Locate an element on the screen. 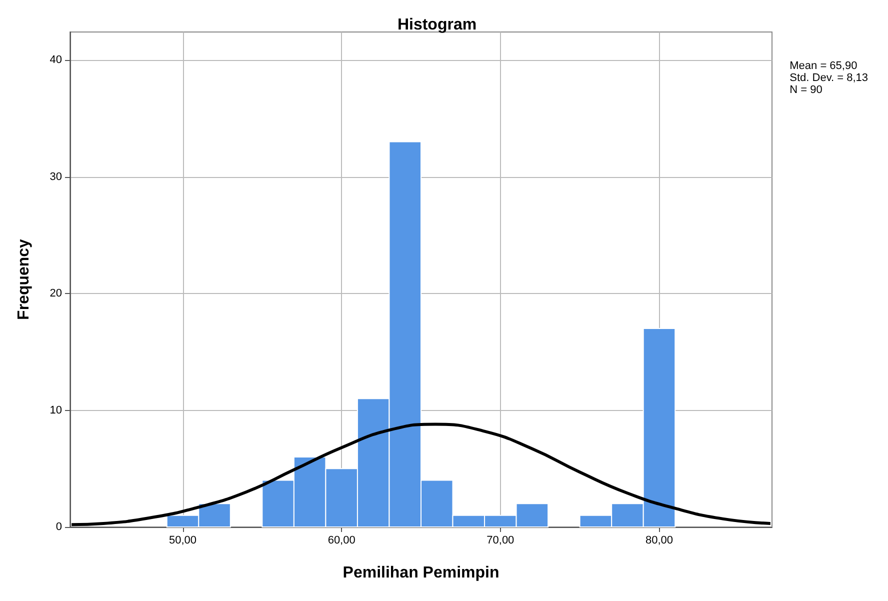 This screenshot has height=601, width=888. y-tick-label: 30 is located at coordinates (56, 176).